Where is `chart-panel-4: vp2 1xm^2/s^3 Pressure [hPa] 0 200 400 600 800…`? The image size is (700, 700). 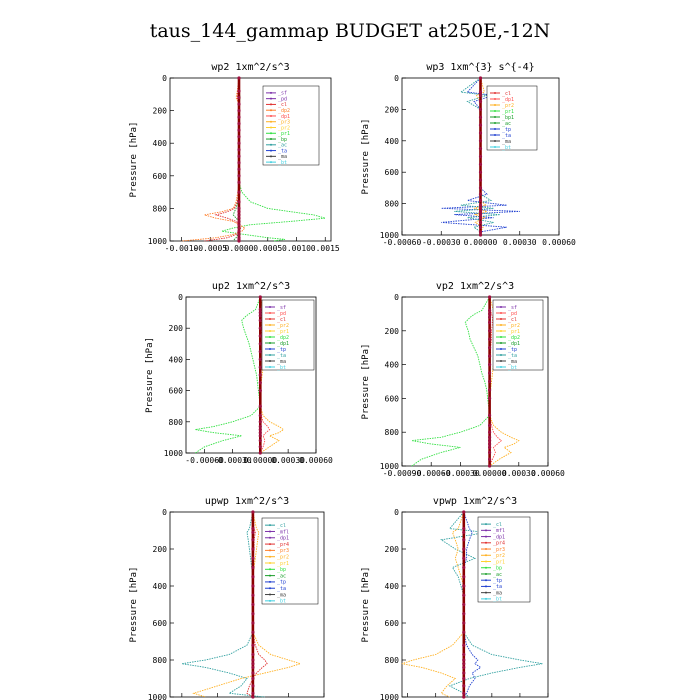 chart-panel-4: vp2 1xm^2/s^3 Pressure [hPa] 0 200 400 600 800… is located at coordinates (463, 379).